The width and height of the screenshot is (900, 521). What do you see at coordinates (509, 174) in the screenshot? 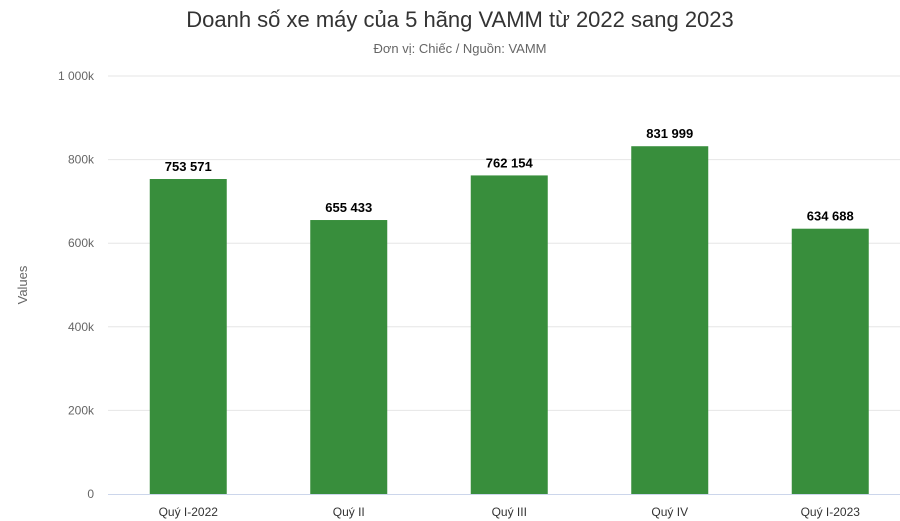
I see `data-labels: 753 571 655 433 762 154 831 999 634 688` at bounding box center [509, 174].